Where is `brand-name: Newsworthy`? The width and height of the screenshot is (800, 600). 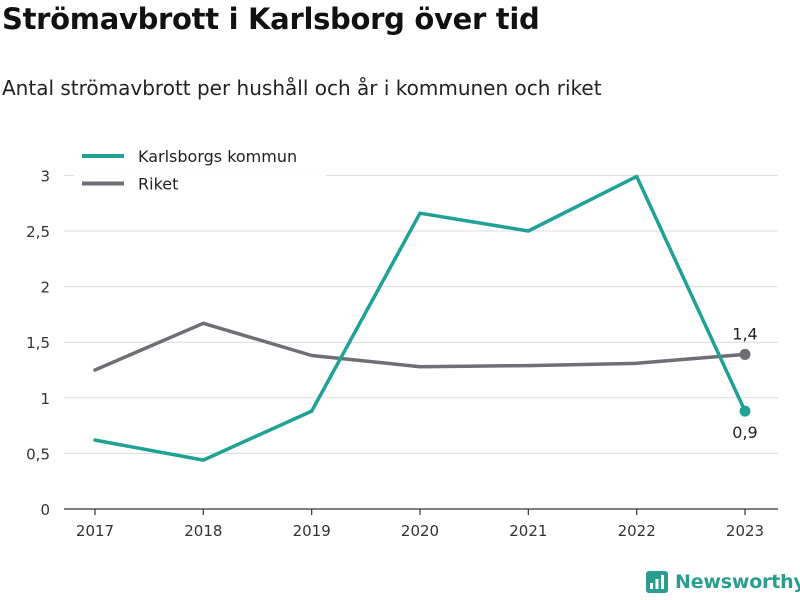
brand-name: Newsworthy is located at coordinates (737, 582).